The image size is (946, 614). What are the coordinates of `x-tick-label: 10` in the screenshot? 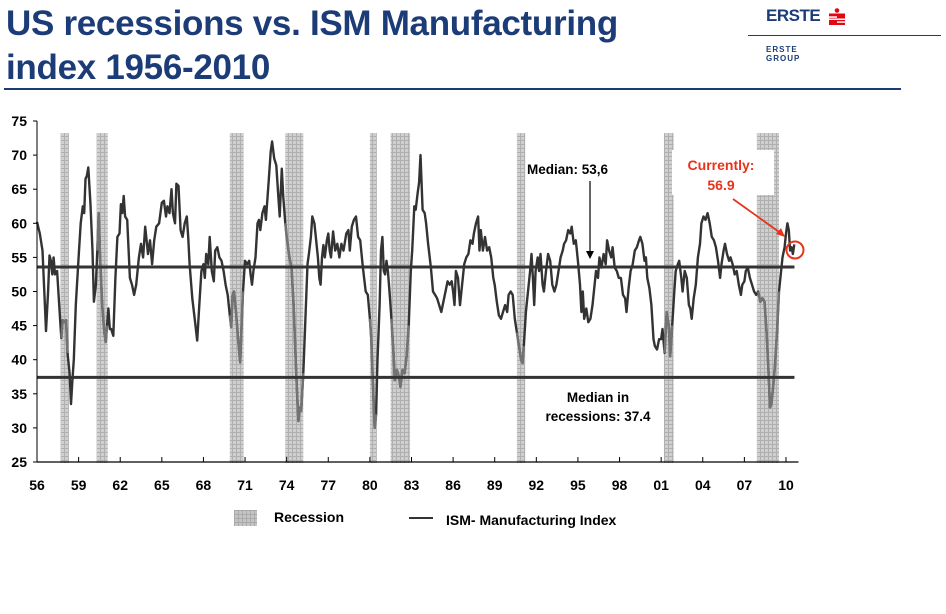 It's located at (786, 485).